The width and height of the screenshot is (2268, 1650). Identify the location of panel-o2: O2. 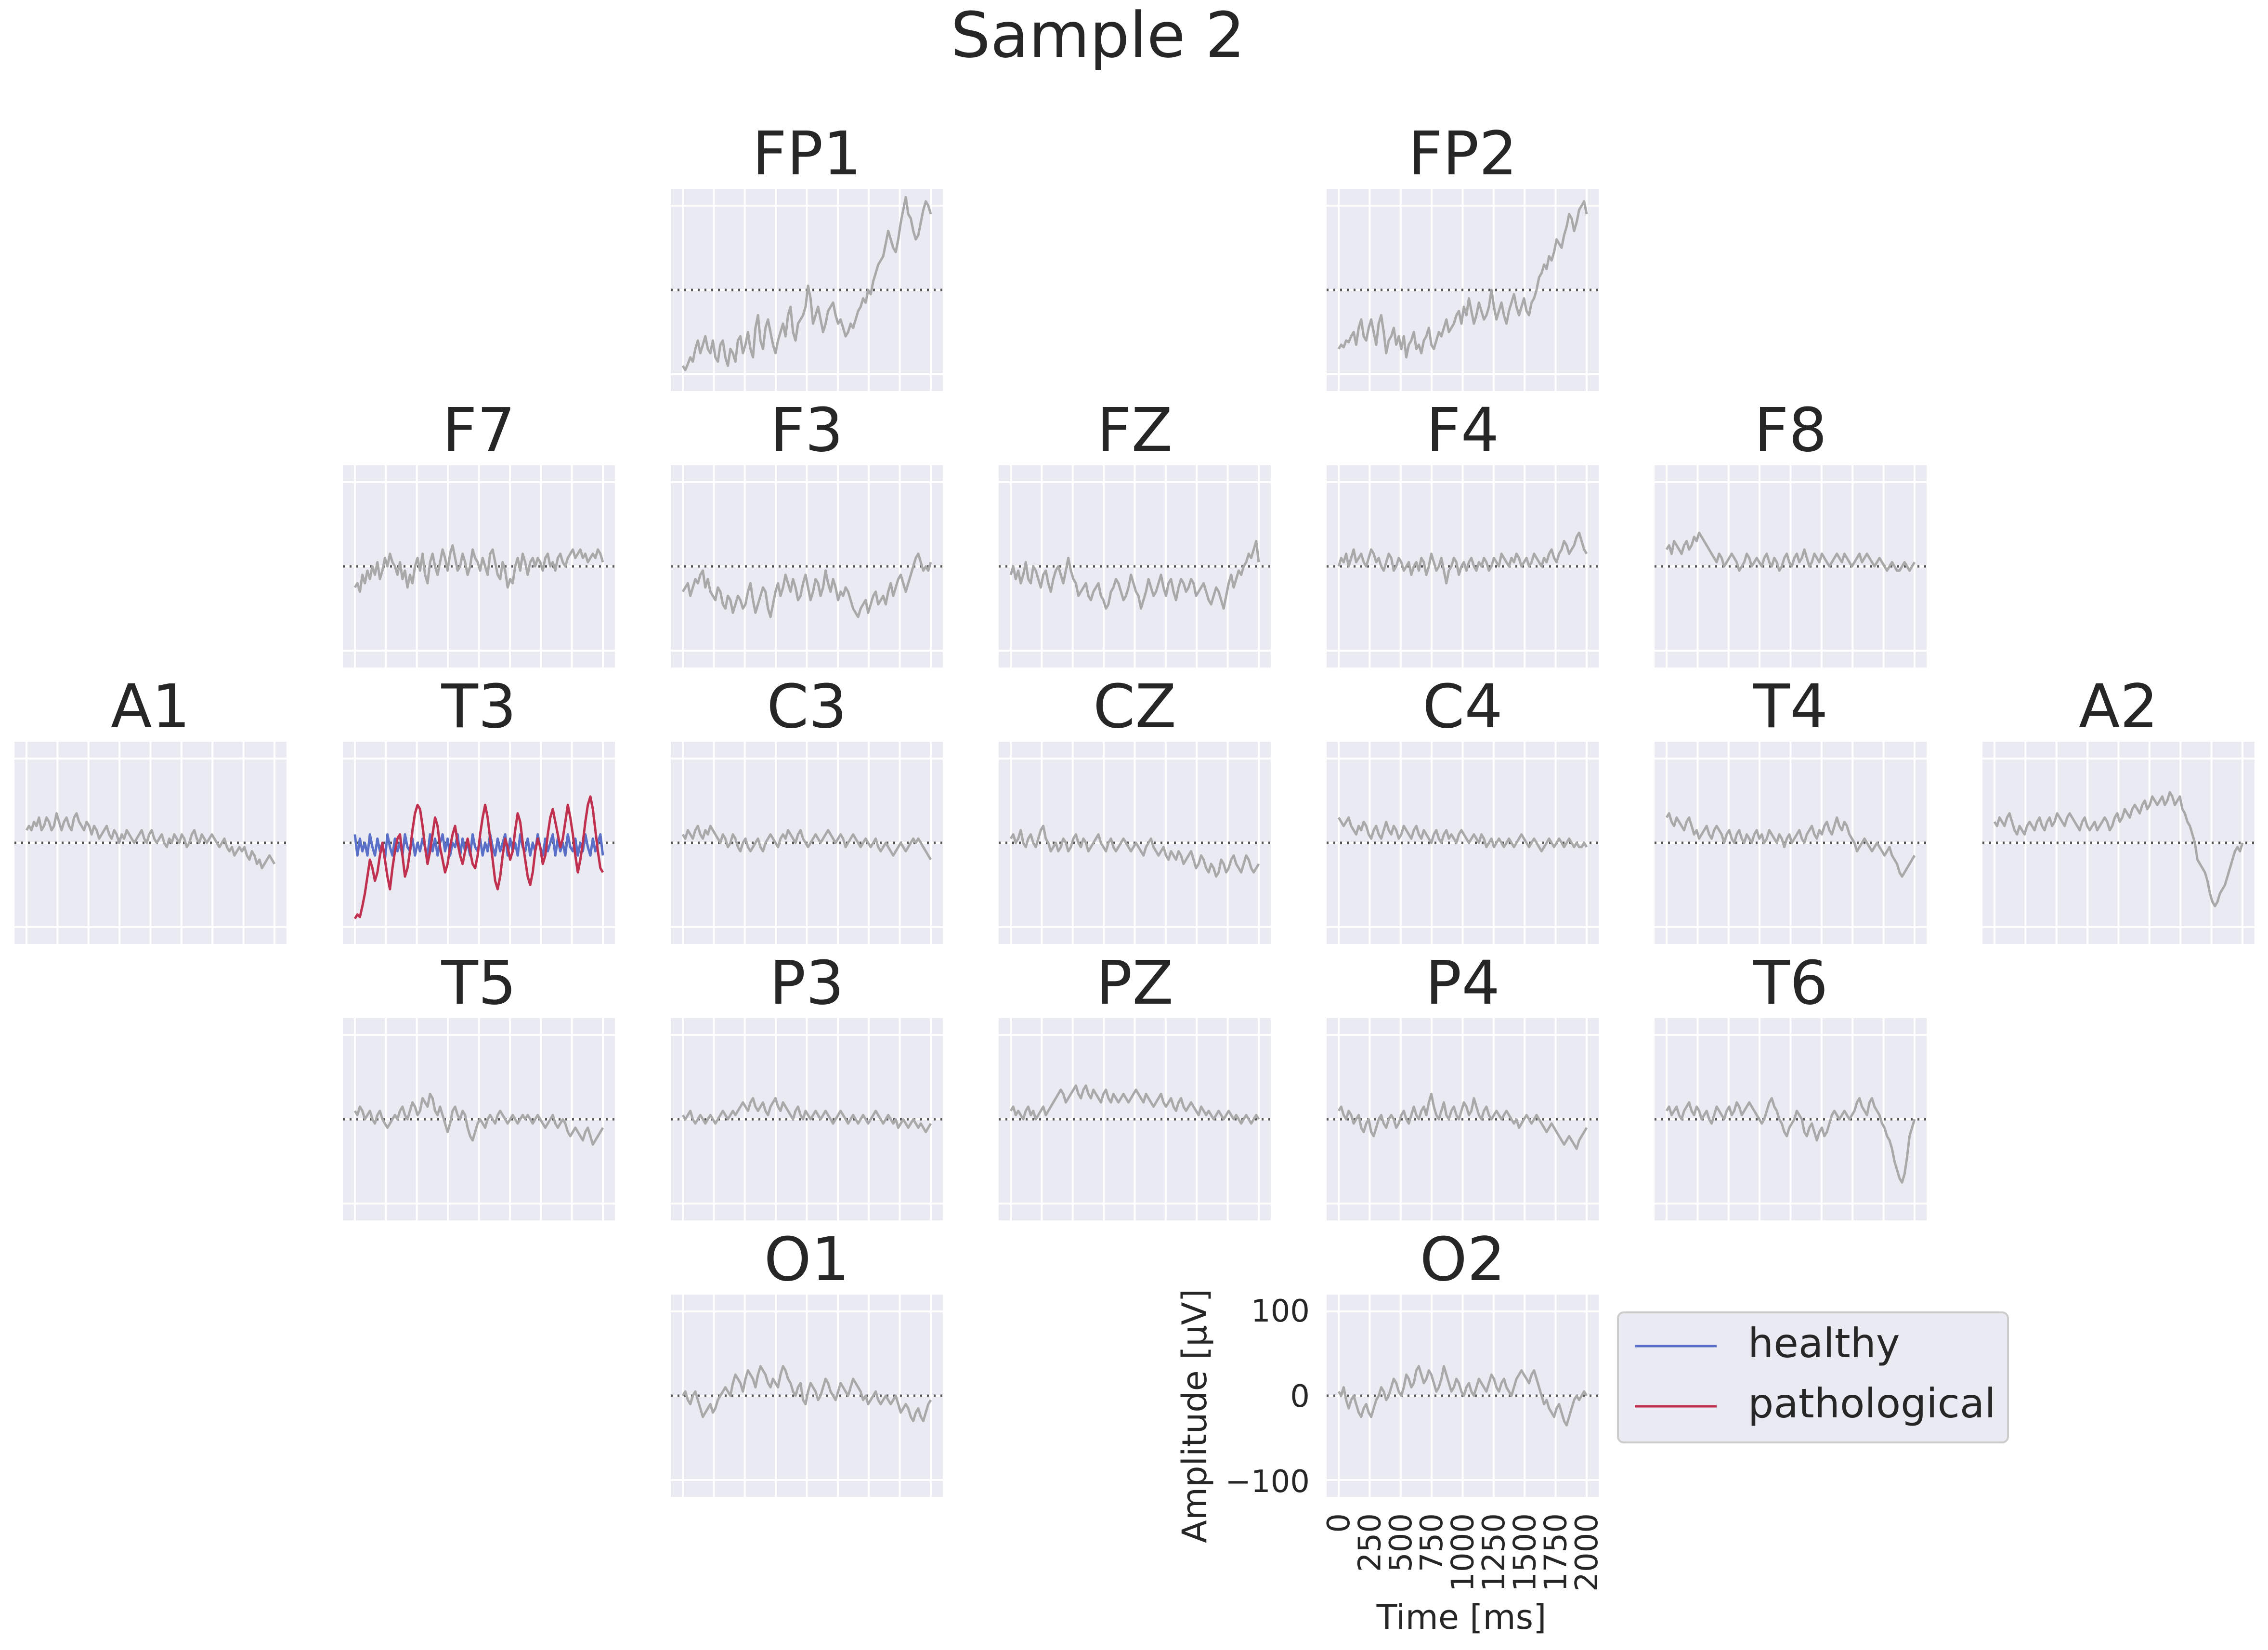
(1463, 1361).